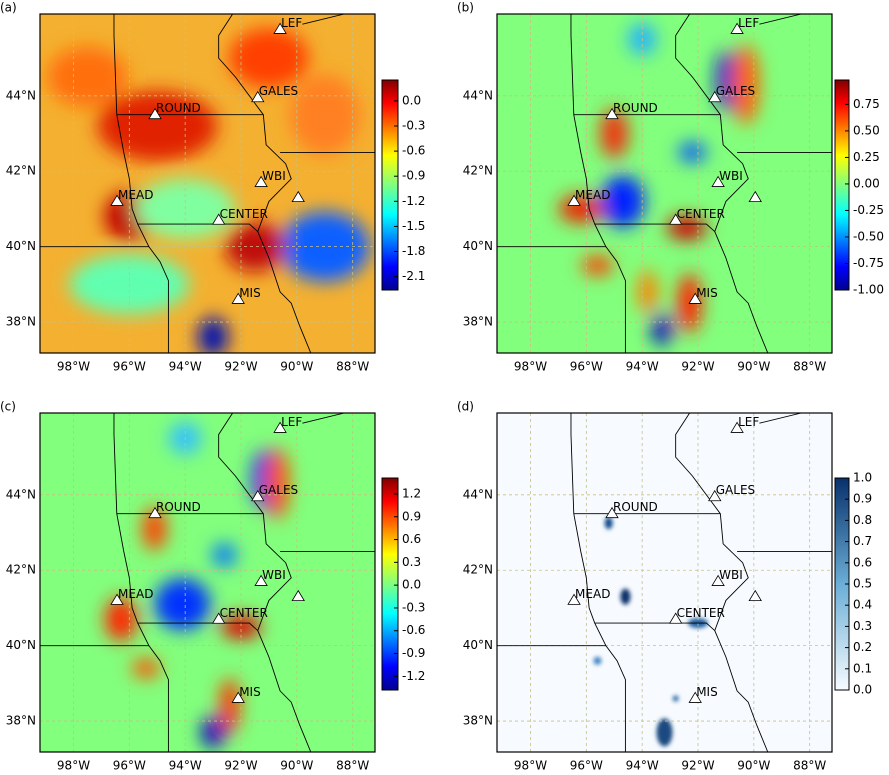 Image resolution: width=889 pixels, height=775 pixels. What do you see at coordinates (411, 100) in the screenshot?
I see `colorbar-tick-label: 0.0` at bounding box center [411, 100].